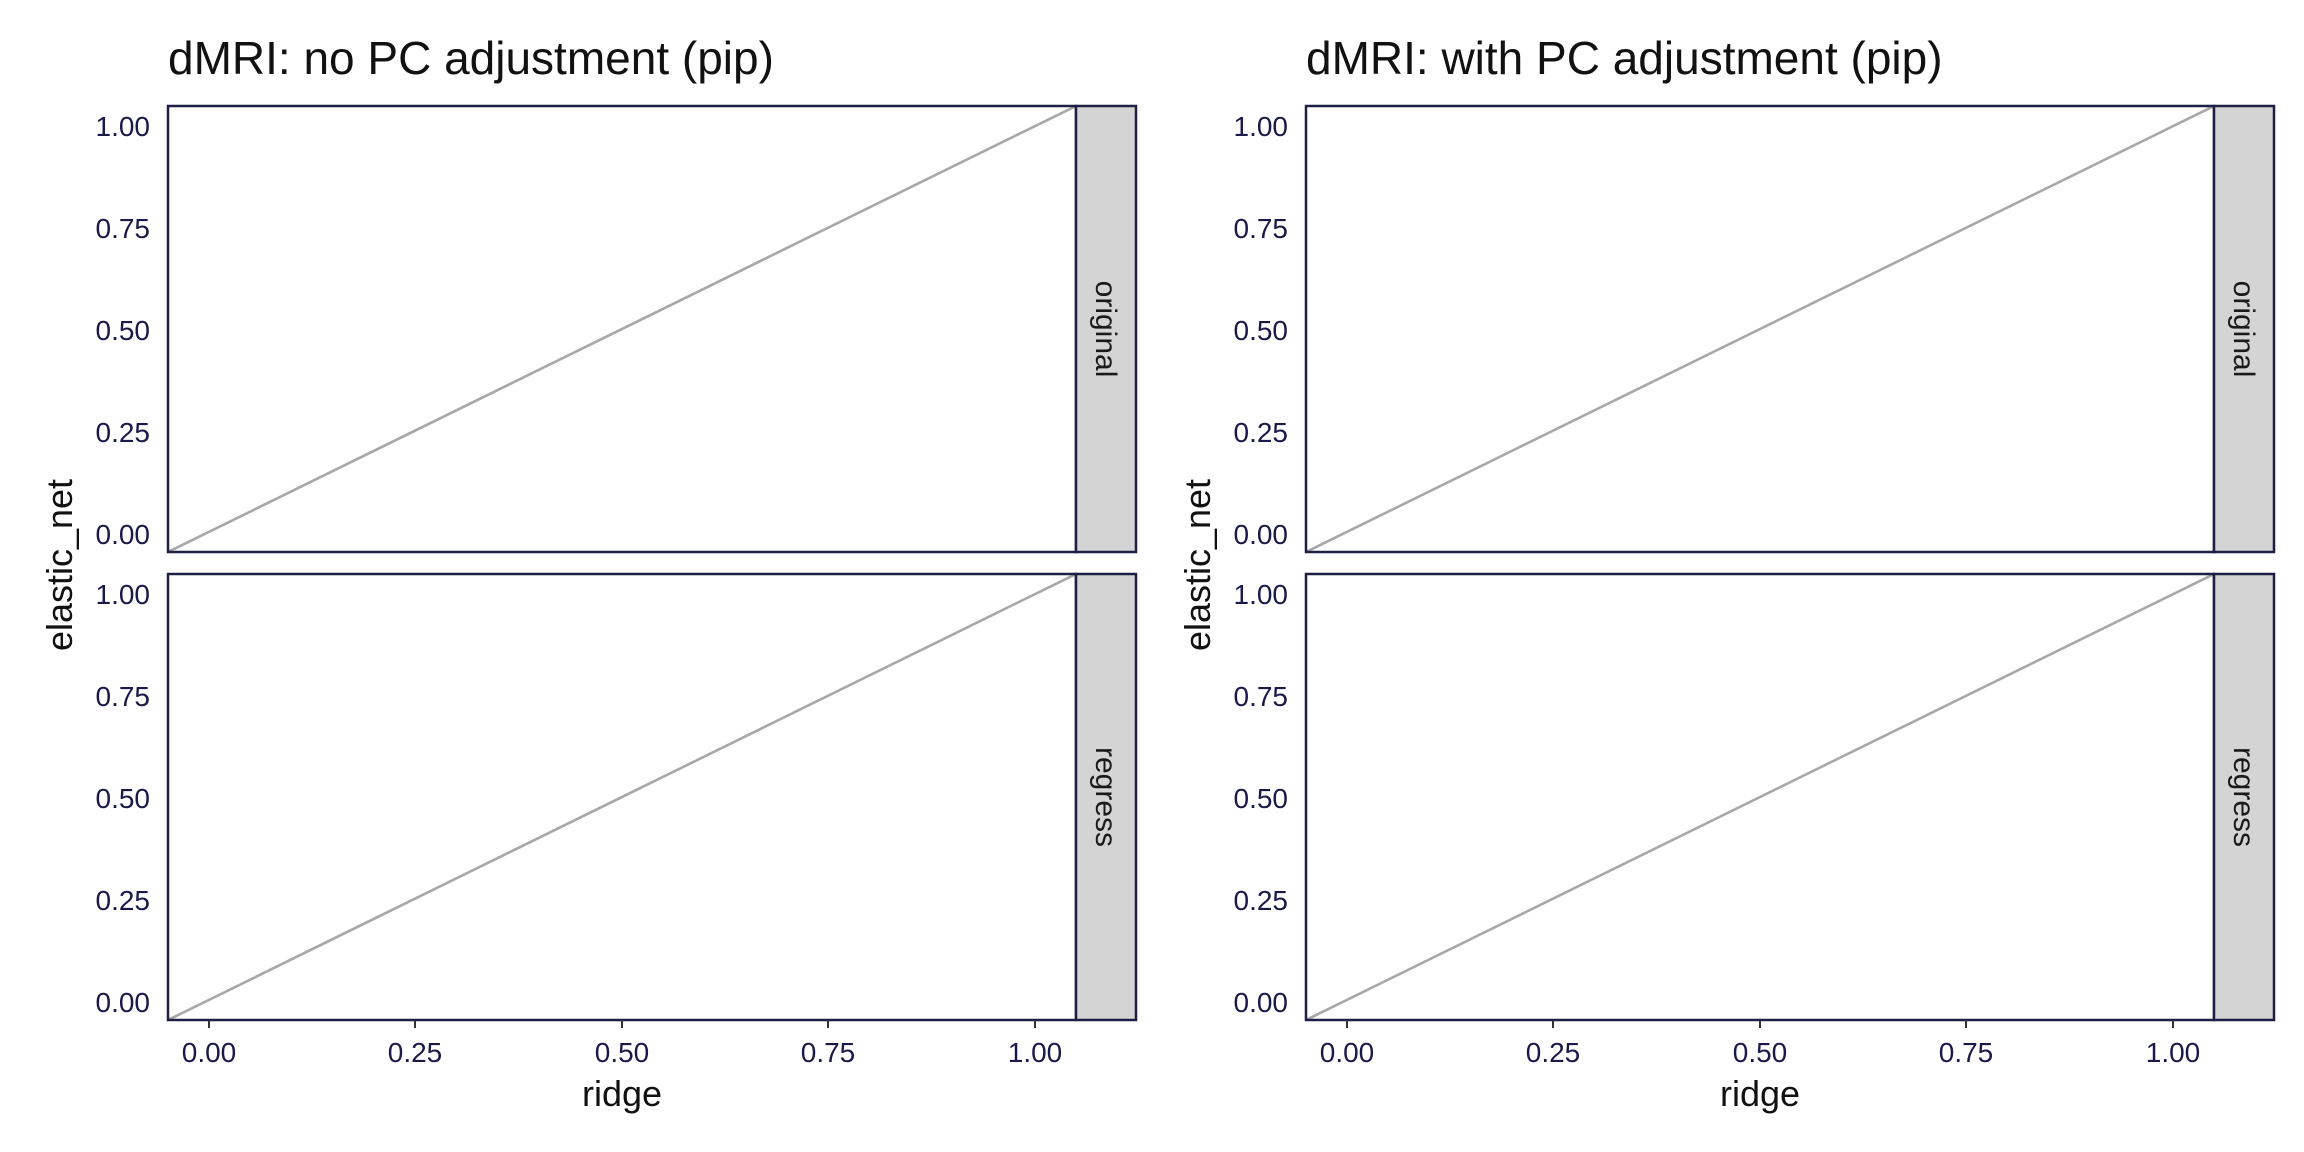  Describe the element at coordinates (1624, 58) in the screenshot. I see `chart-title: dMRI: with PC adjustment (pip)` at that location.